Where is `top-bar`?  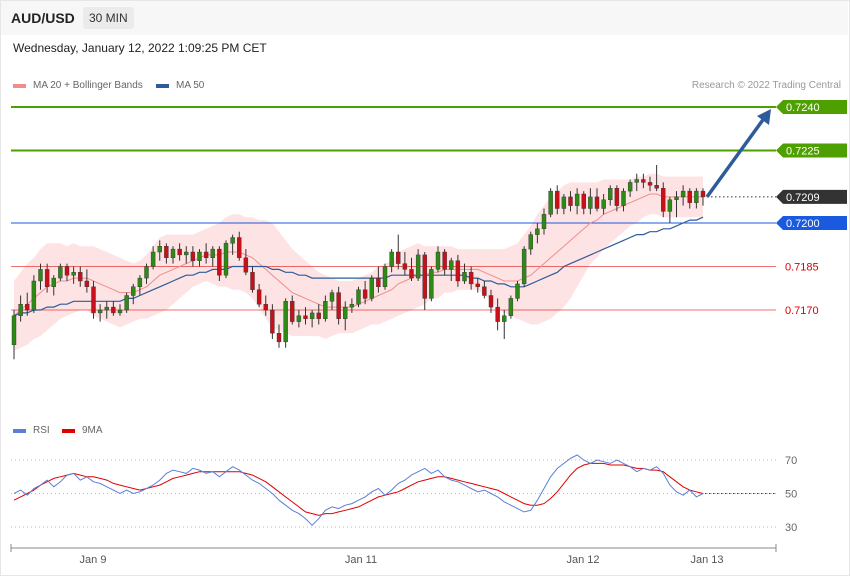
top-bar is located at coordinates (424, 18).